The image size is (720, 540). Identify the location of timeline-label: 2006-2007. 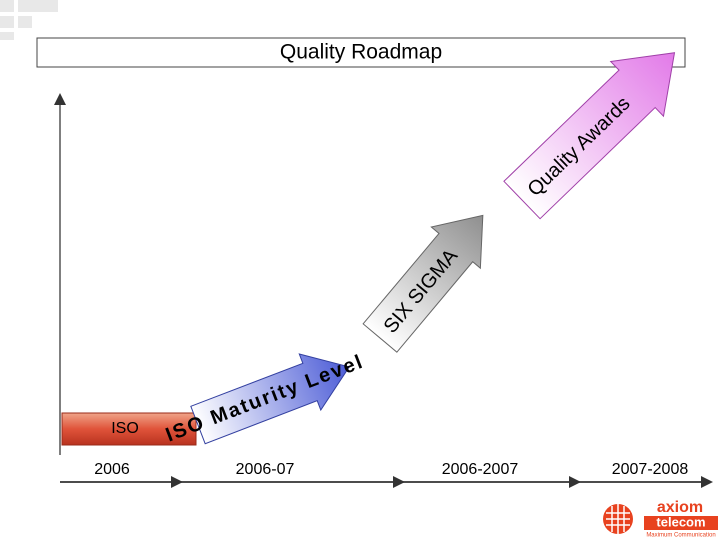
(480, 469).